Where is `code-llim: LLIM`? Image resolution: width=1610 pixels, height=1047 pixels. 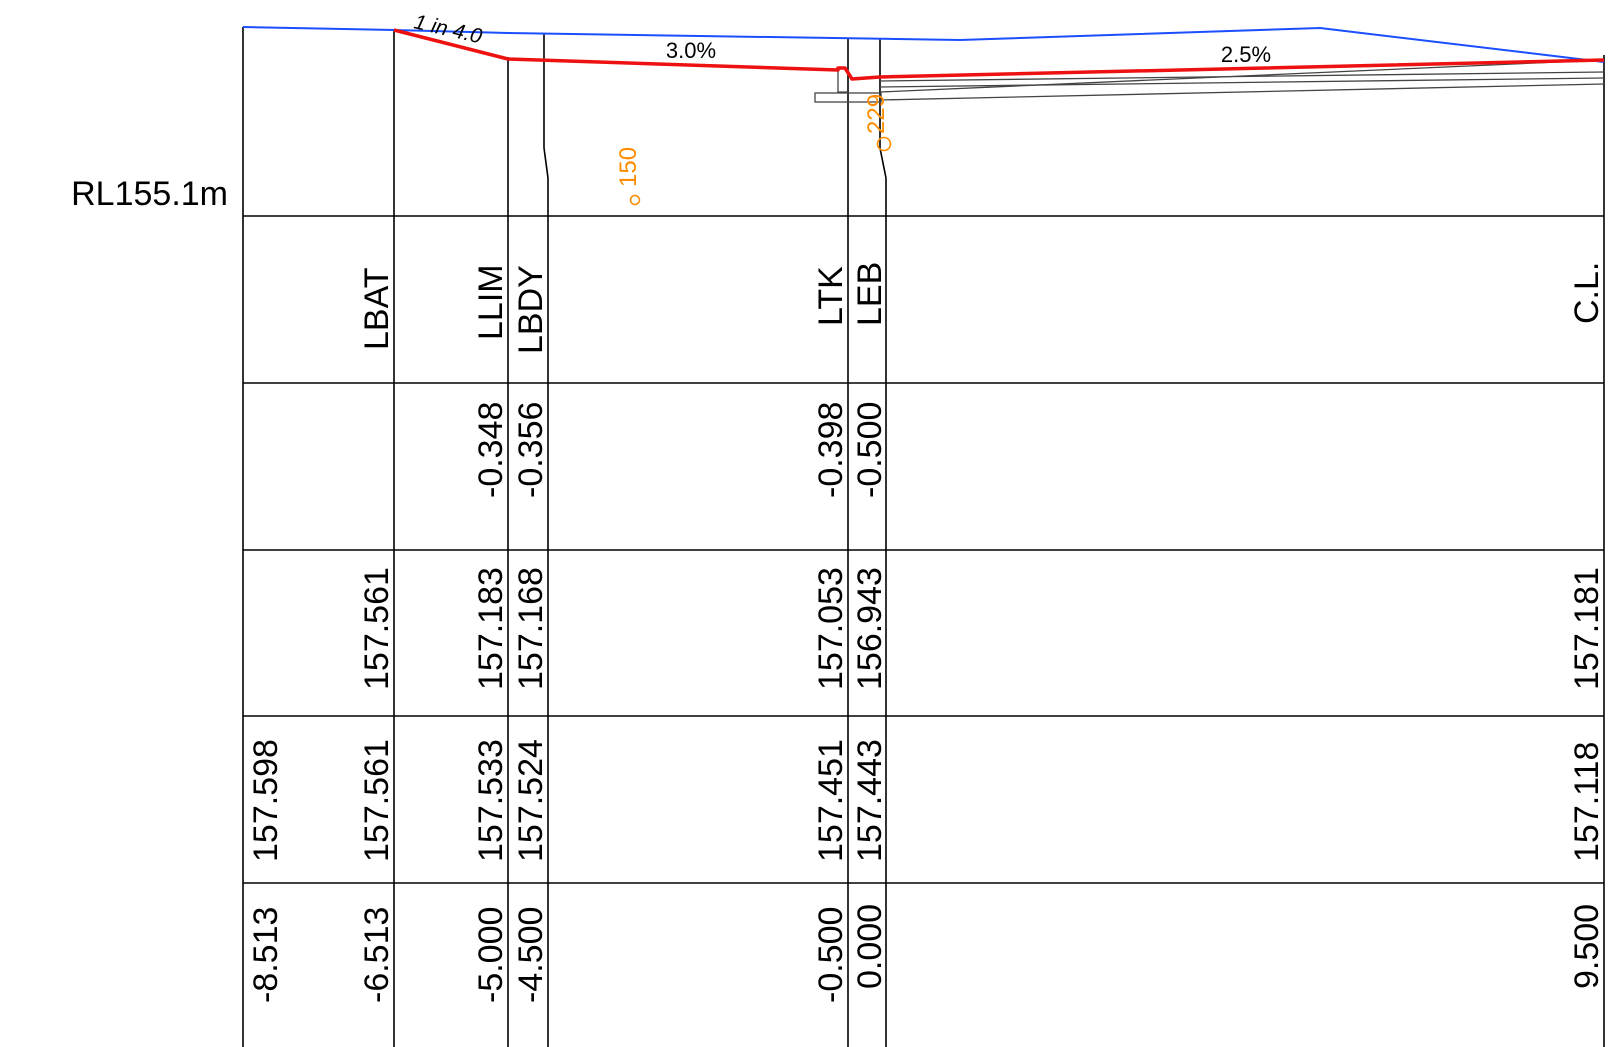 code-llim: LLIM is located at coordinates (491, 302).